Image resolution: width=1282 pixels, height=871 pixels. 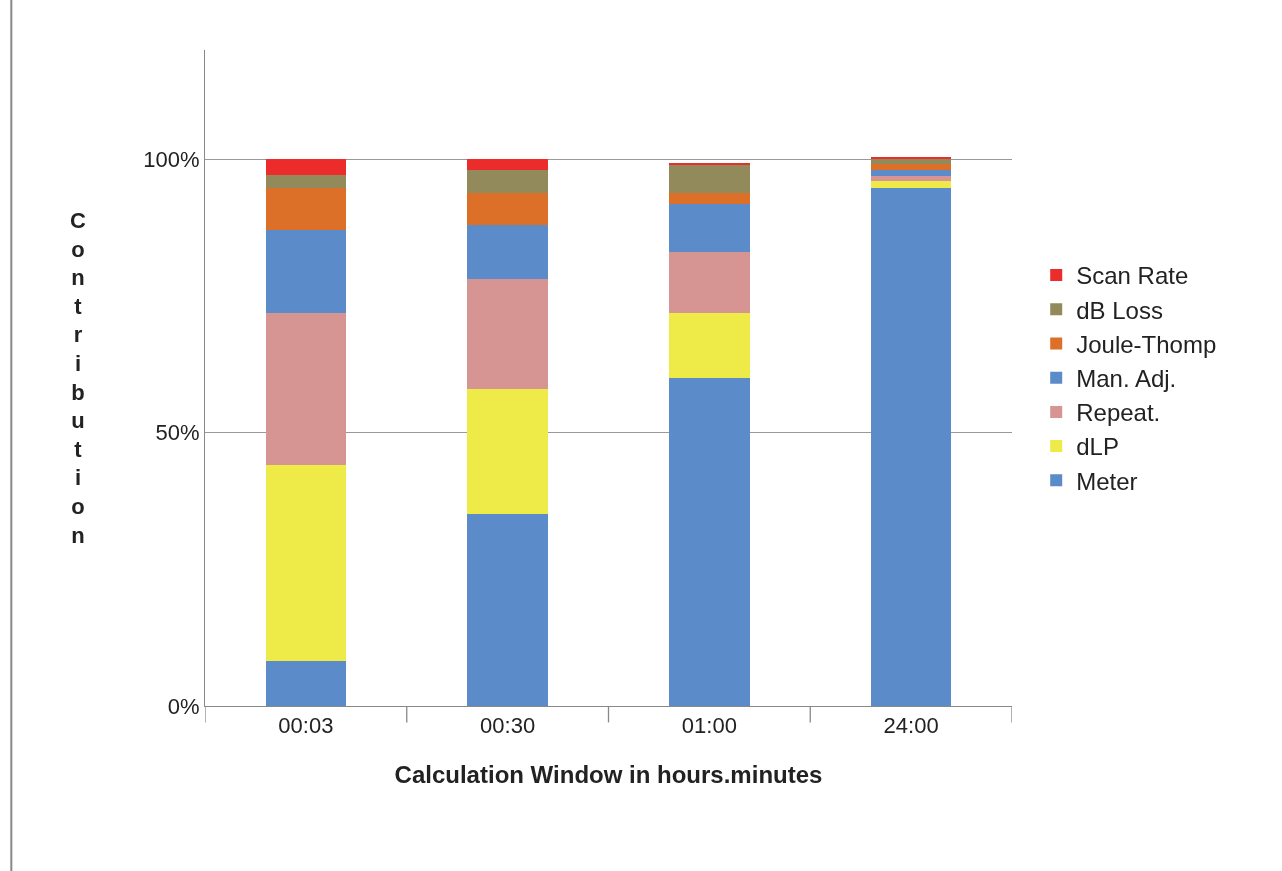 I want to click on x-axis-title: Calculation Window in hours.minutes, so click(x=608, y=774).